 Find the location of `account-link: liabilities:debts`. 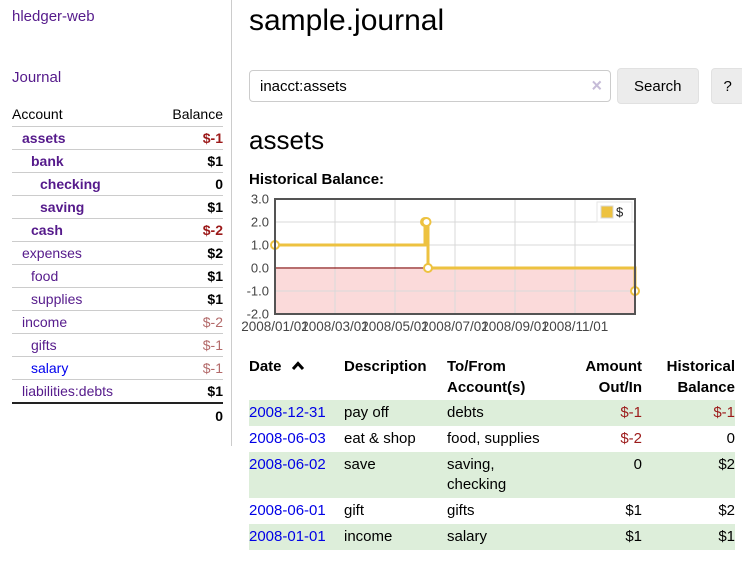

account-link: liabilities:debts is located at coordinates (68, 391).